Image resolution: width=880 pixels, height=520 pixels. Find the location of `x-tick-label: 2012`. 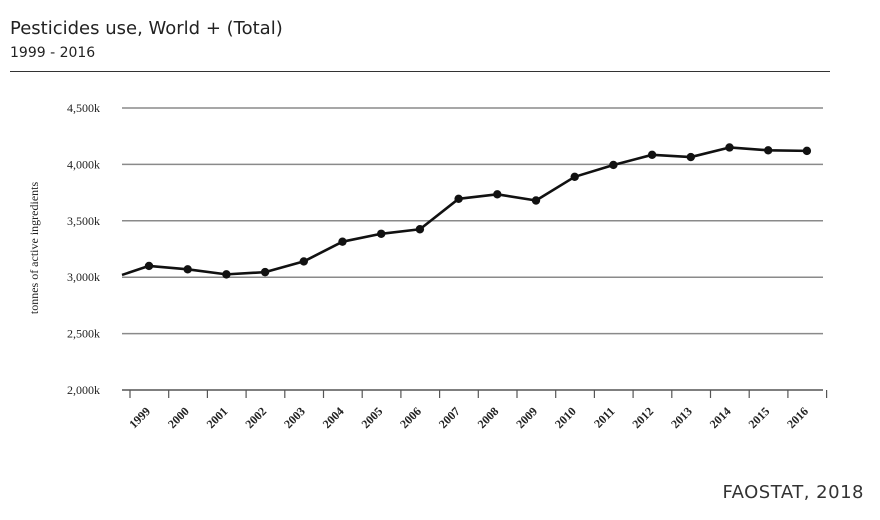

x-tick-label: 2012 is located at coordinates (642, 417).